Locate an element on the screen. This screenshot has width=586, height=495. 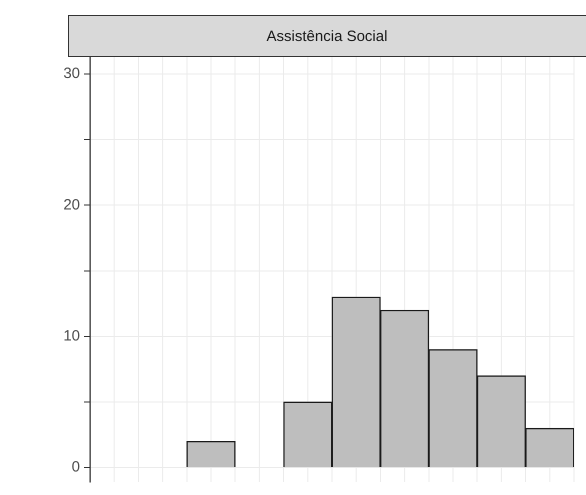
y-tick-label: 30 is located at coordinates (71, 73).